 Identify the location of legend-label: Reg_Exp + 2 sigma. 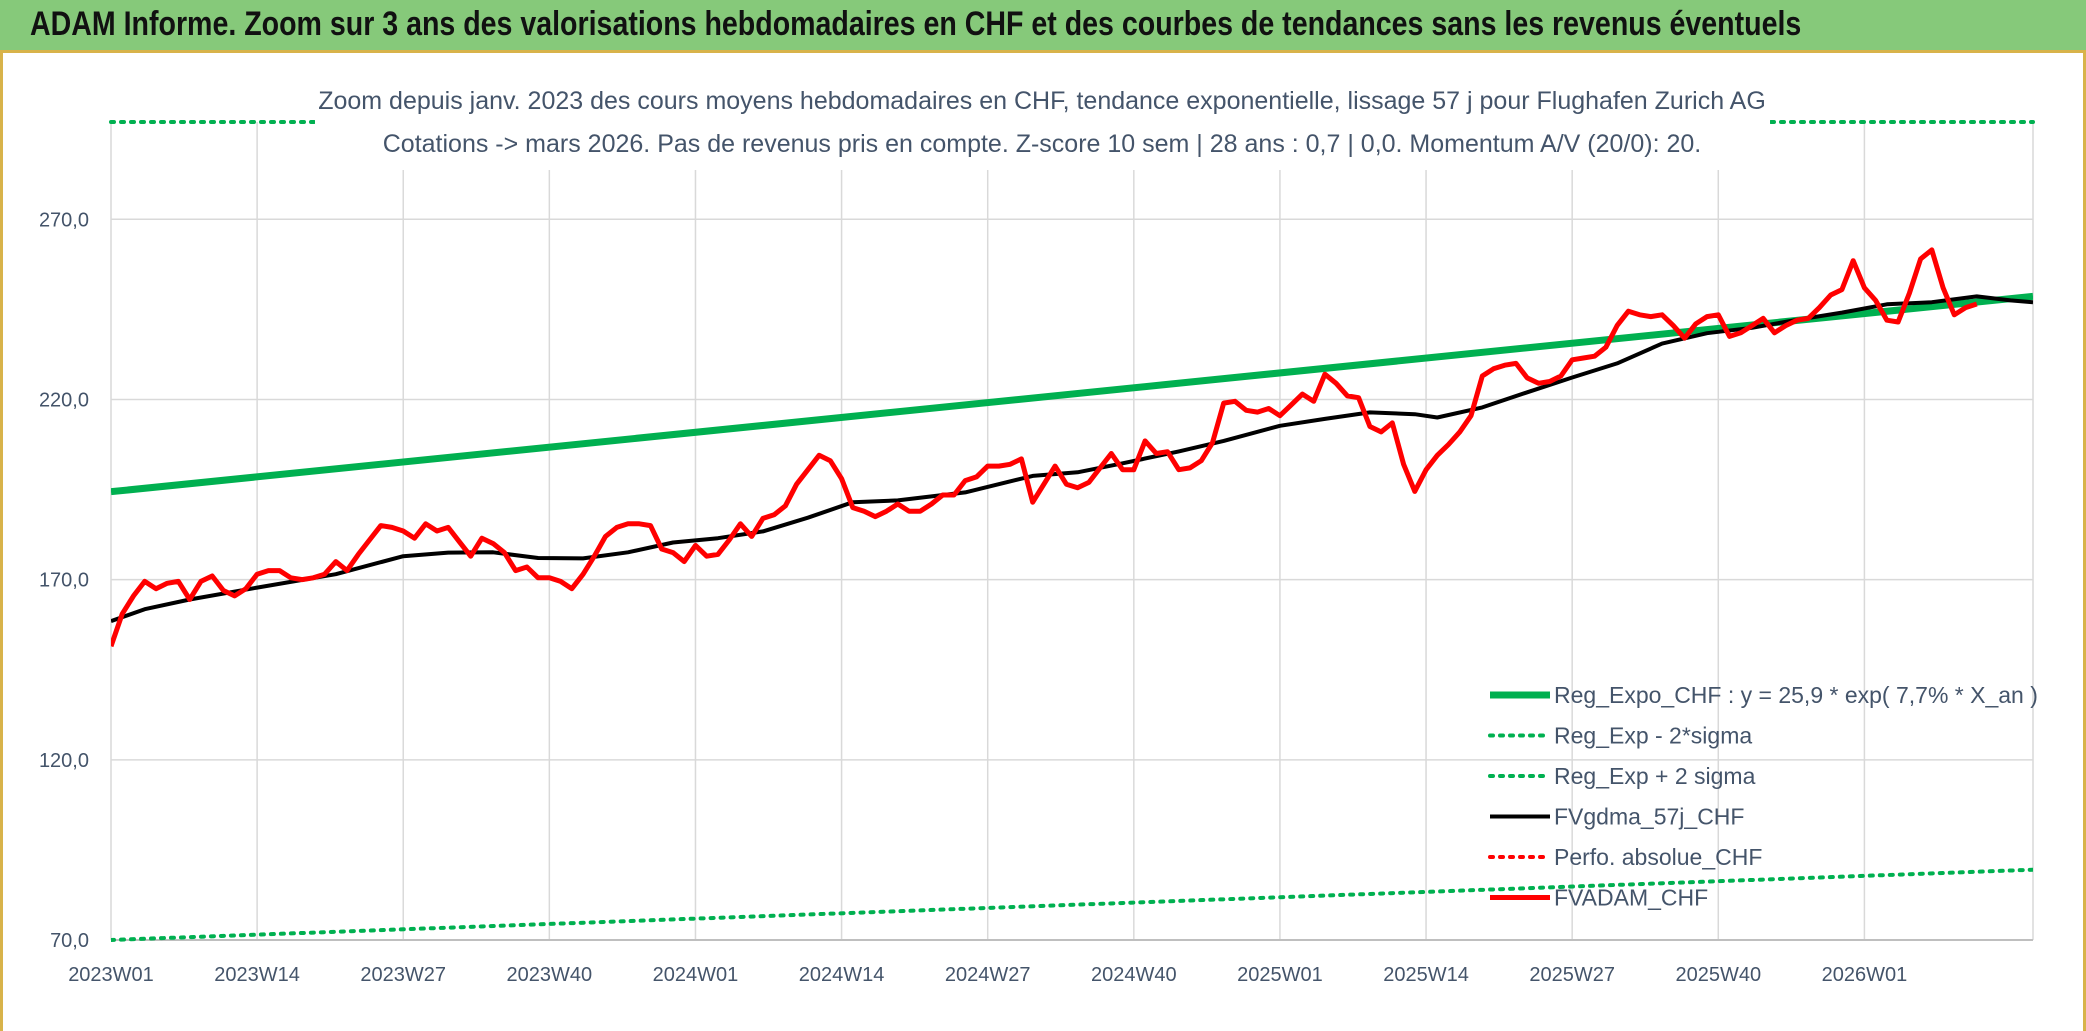
(1655, 776).